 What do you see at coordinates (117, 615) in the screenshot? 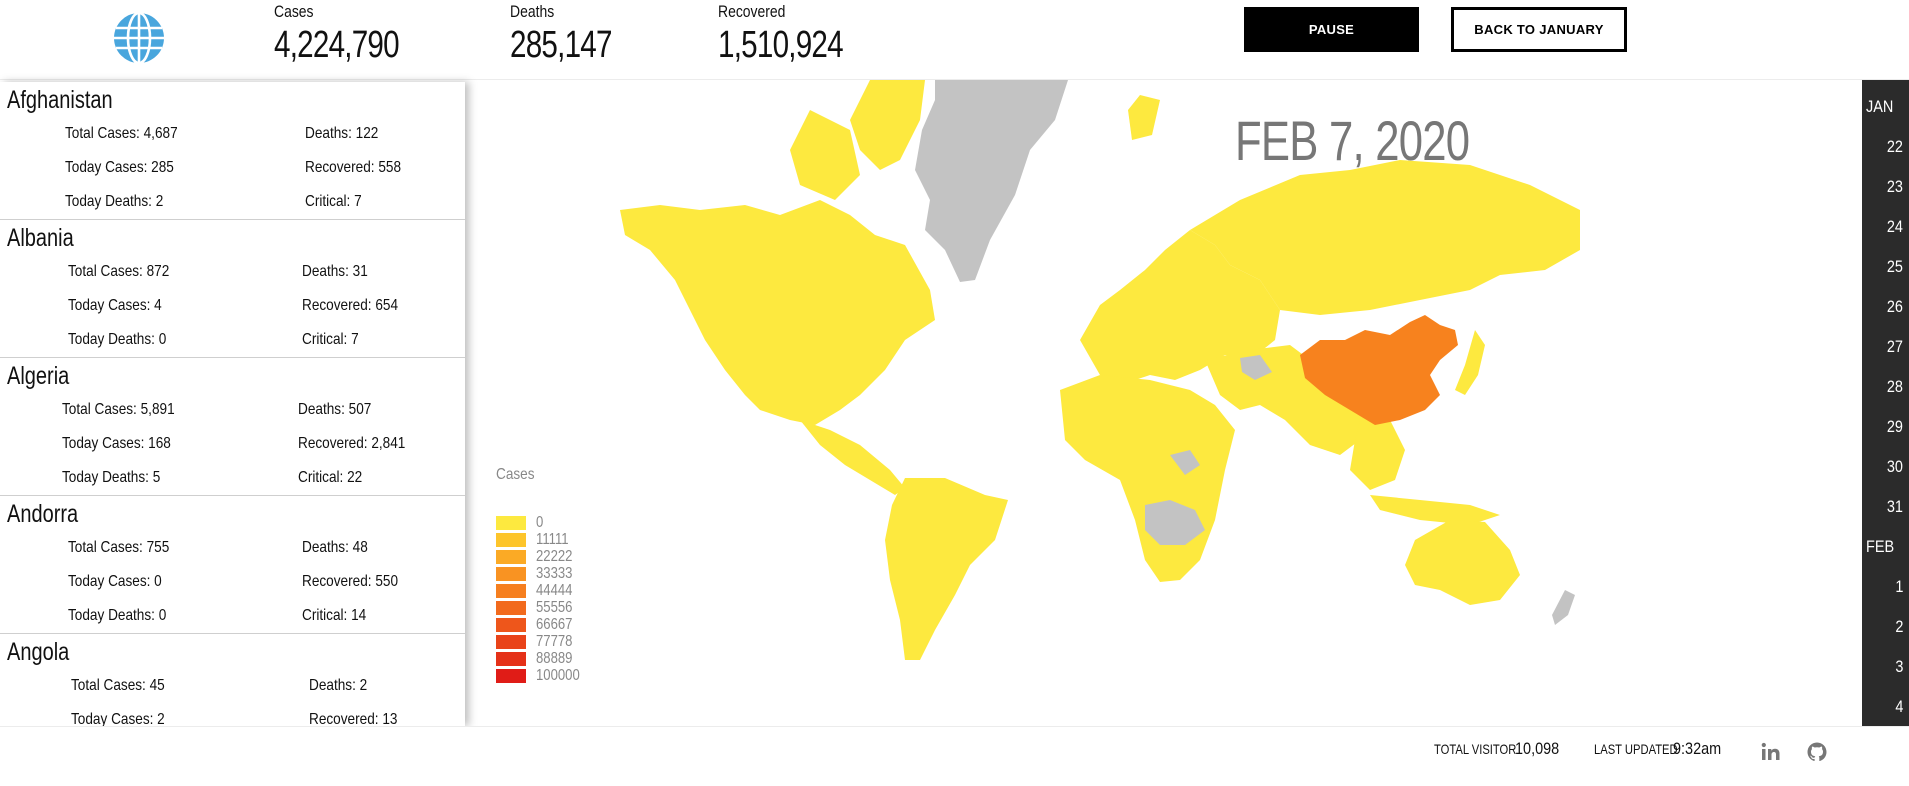
I see `today-deaths: Today Deaths: 0` at bounding box center [117, 615].